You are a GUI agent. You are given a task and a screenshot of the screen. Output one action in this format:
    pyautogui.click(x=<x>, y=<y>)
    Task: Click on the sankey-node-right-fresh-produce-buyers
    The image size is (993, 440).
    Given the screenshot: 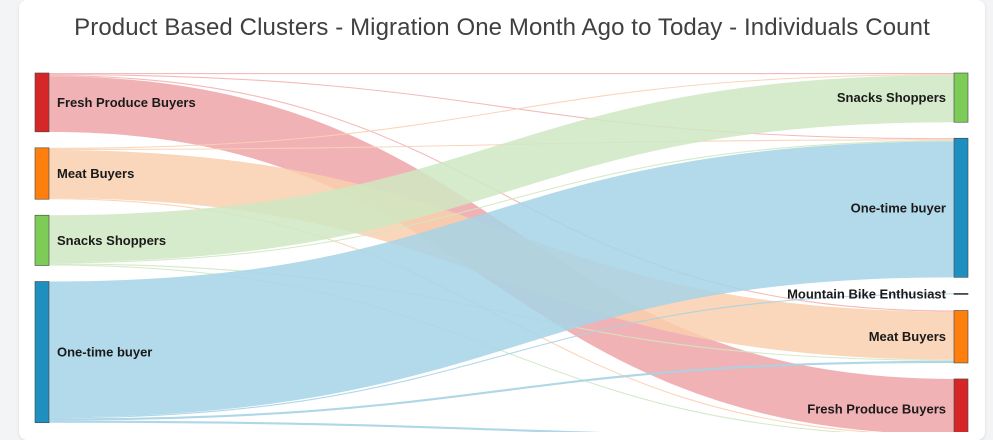 What is the action you would take?
    pyautogui.click(x=961, y=405)
    